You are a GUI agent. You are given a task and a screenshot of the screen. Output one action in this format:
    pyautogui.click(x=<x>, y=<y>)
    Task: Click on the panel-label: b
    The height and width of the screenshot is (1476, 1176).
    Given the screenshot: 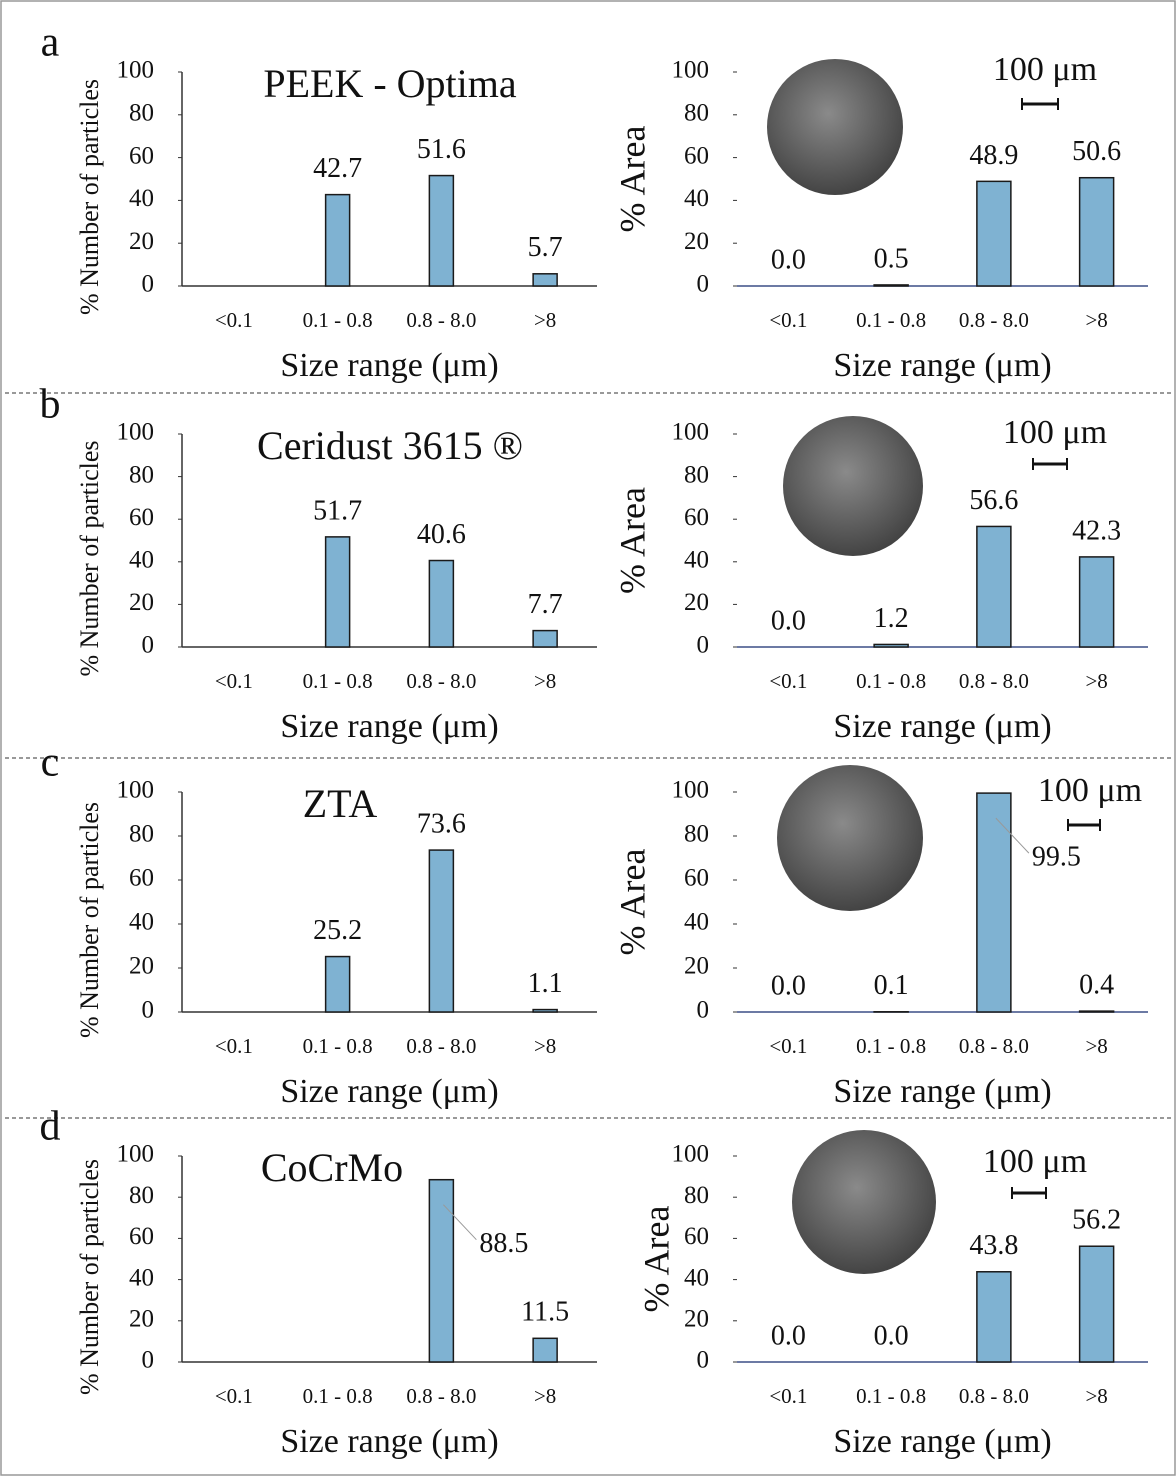 What is the action you would take?
    pyautogui.click(x=50, y=405)
    